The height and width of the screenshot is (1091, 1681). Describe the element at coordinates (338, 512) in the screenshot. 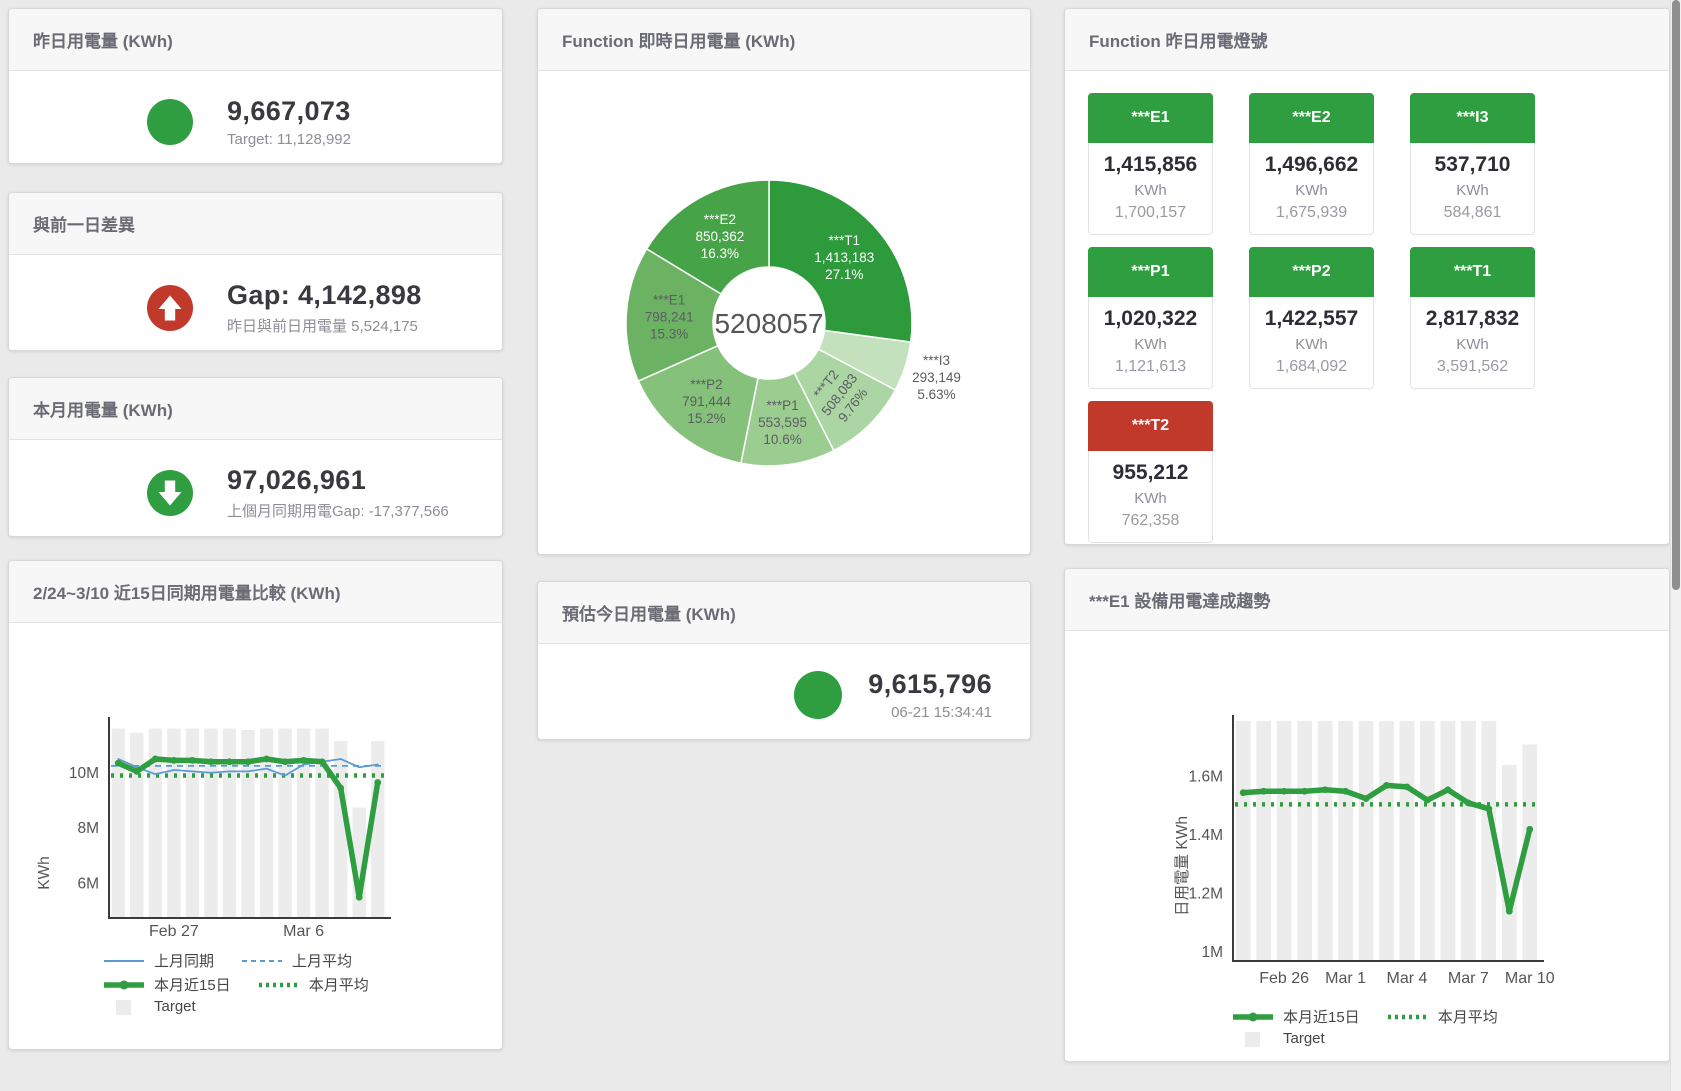

I see `kpi-subtitle: 上個月同期用電Gap: -17,377,566` at that location.